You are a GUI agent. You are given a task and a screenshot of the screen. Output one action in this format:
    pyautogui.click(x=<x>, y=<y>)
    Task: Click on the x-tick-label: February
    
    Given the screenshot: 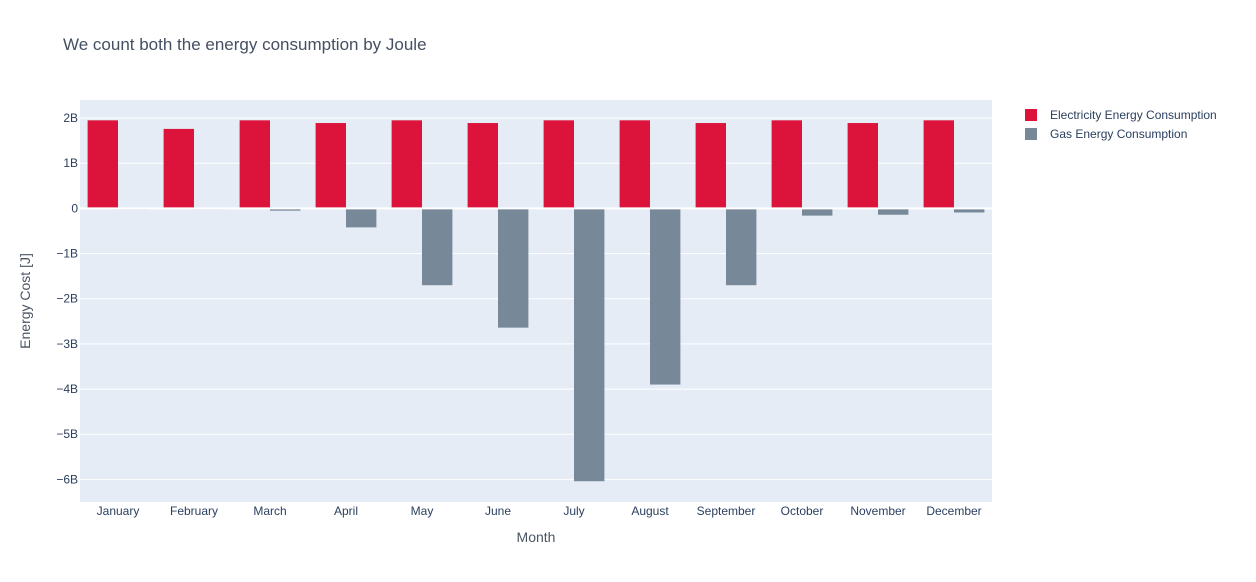 What is the action you would take?
    pyautogui.click(x=194, y=511)
    